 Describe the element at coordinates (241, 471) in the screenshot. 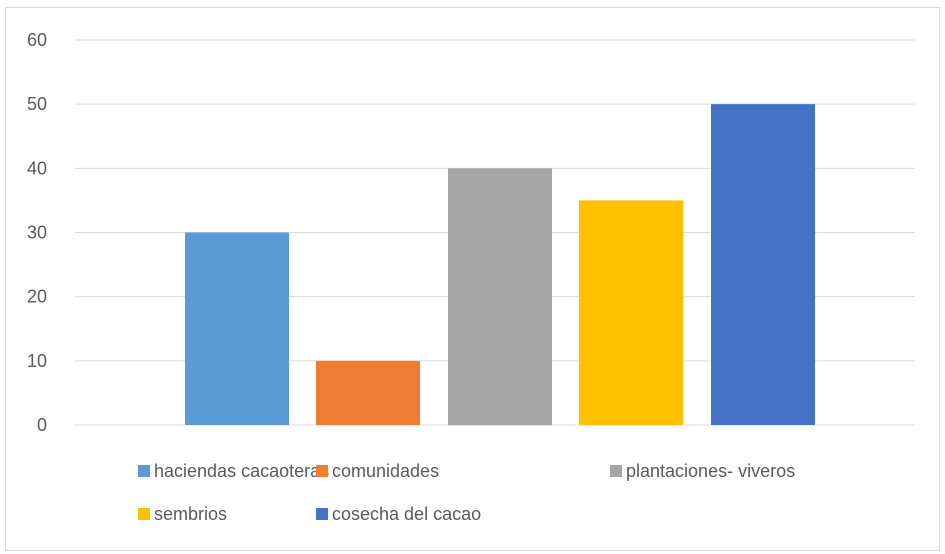

I see `legend-label: haciendas cacaoteras` at that location.